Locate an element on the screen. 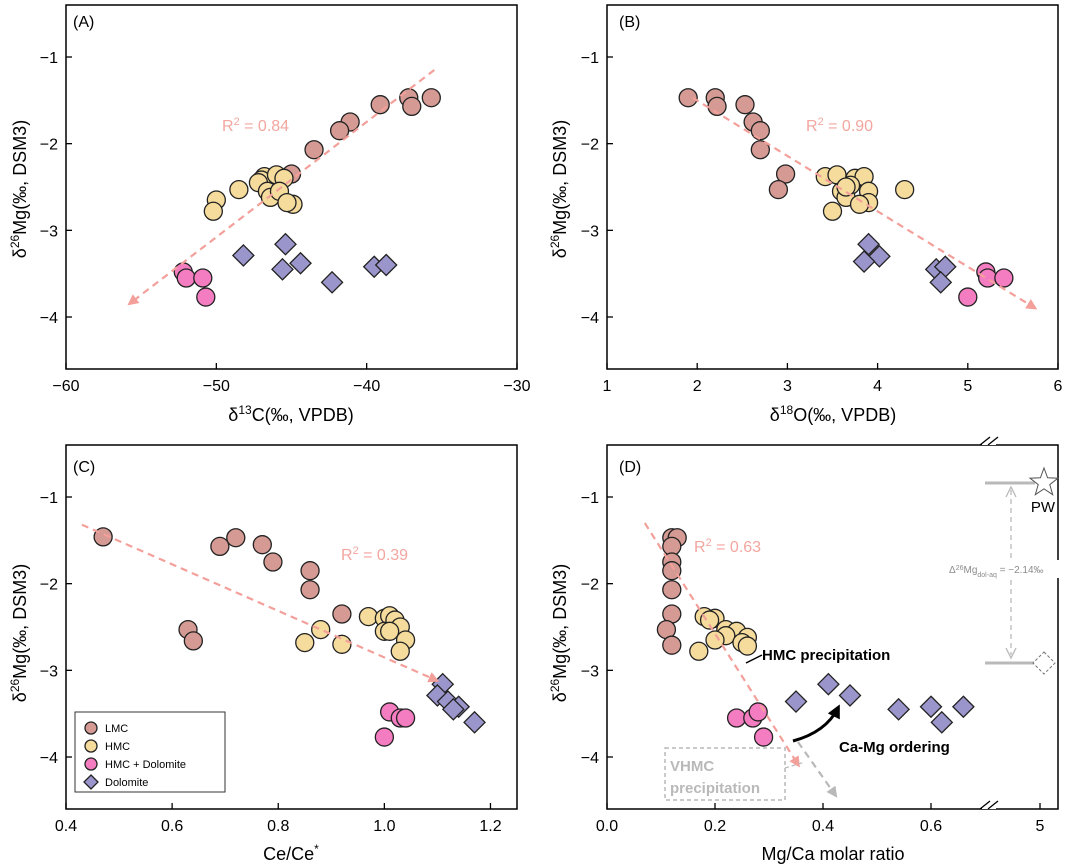 The width and height of the screenshot is (1080, 867). y-tick-label: −2 is located at coordinates (590, 145).